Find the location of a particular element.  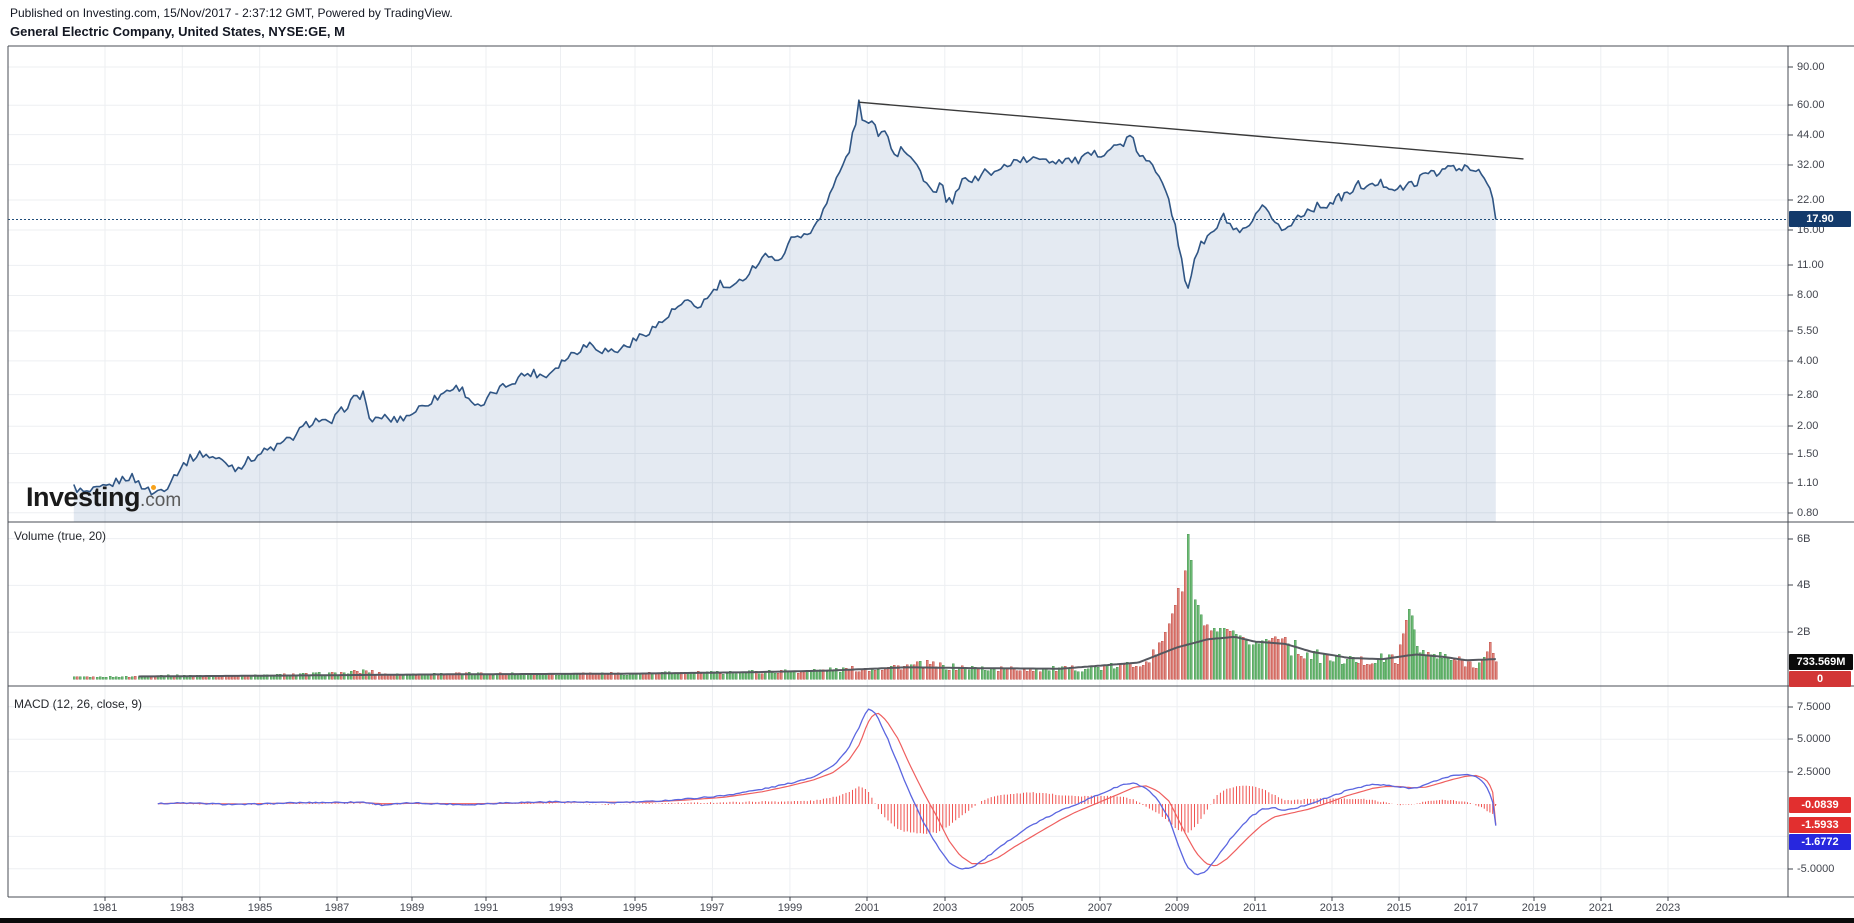

price-axis-label: 4.00 is located at coordinates (1808, 360).